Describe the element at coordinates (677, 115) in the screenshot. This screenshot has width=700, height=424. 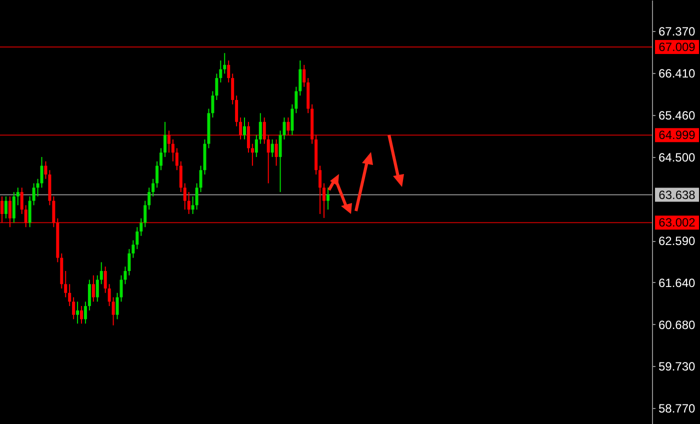
I see `y-tick-label: 65.460` at that location.